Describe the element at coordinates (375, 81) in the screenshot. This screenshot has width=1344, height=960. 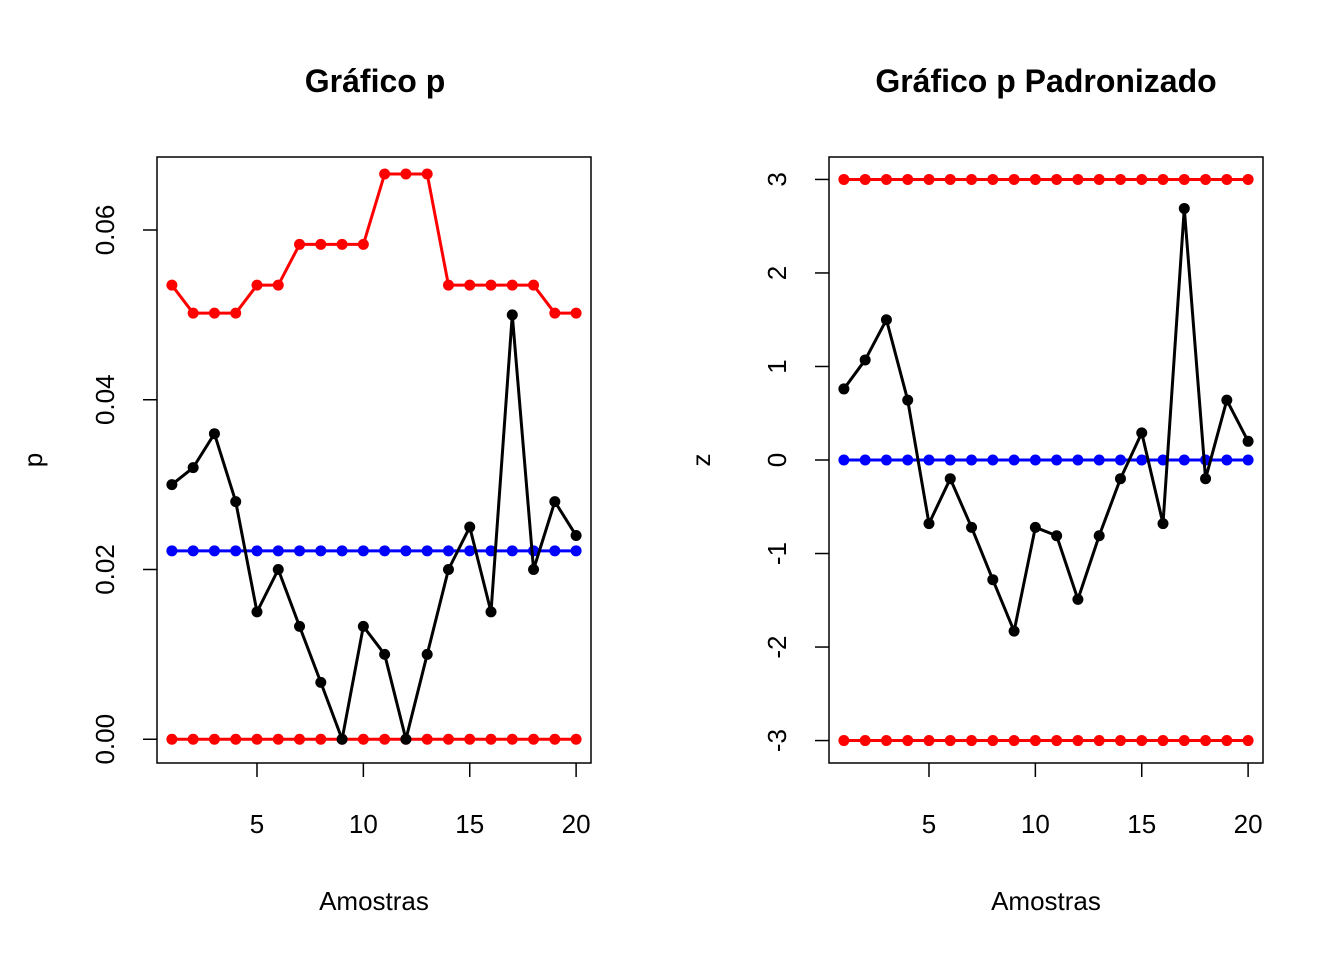
I see `chart-title-1: Gráfico p` at that location.